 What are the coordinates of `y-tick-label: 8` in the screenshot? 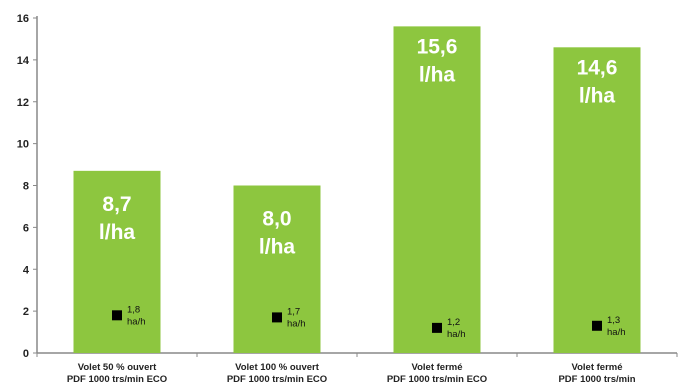 It's located at (26, 187).